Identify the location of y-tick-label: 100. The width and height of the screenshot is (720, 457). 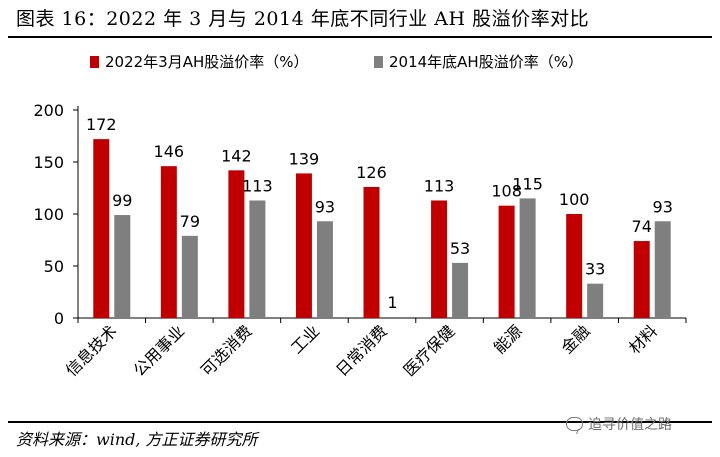
(48, 214).